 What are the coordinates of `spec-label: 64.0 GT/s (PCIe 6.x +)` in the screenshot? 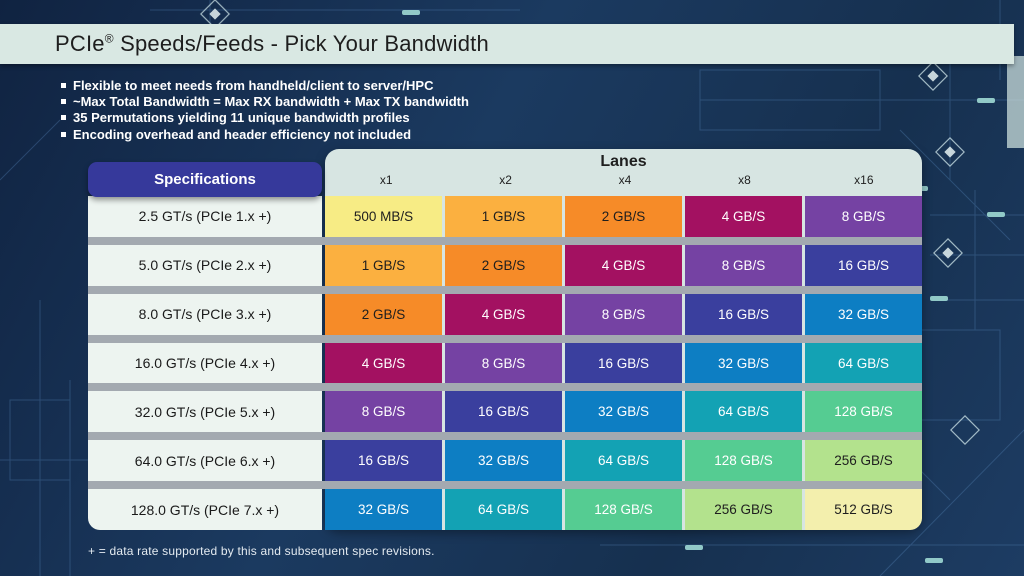 It's located at (205, 461).